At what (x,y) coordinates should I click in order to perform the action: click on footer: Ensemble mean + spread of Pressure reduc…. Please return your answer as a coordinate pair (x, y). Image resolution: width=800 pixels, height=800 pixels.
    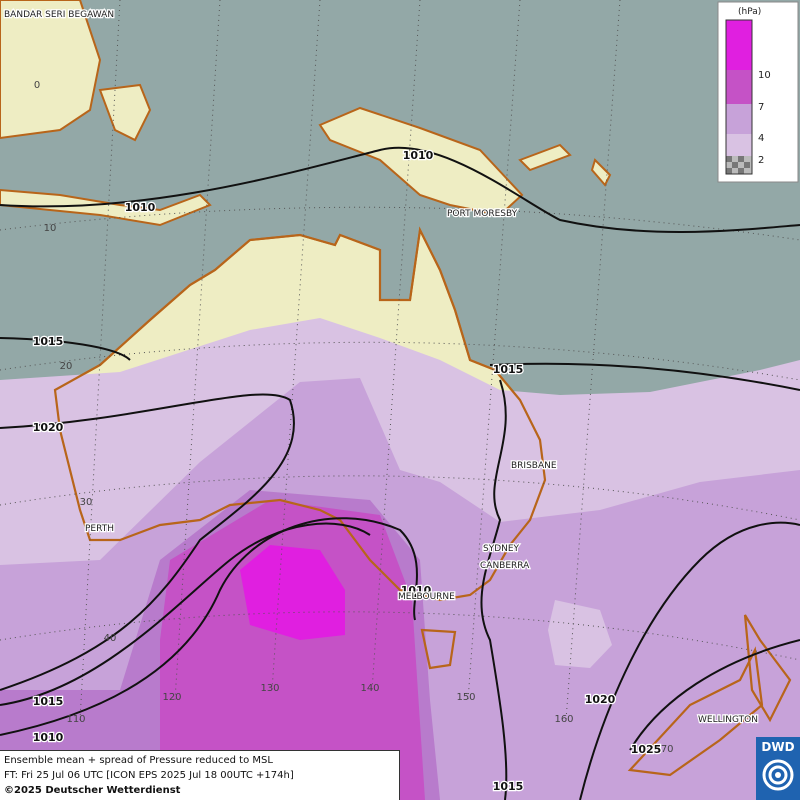
    Looking at the image, I should click on (200, 775).